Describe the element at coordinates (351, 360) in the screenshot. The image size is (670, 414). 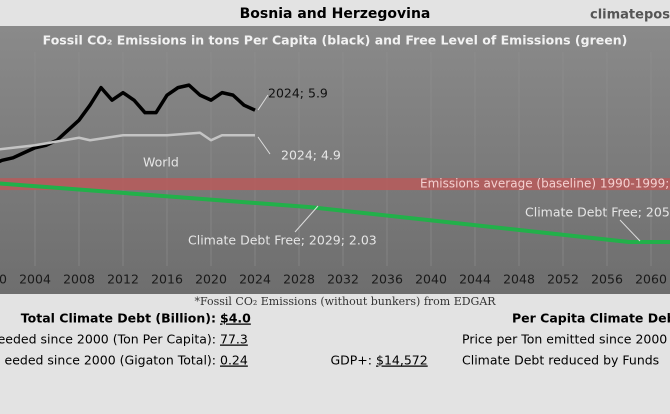
I see `summary-label: GDP+:` at that location.